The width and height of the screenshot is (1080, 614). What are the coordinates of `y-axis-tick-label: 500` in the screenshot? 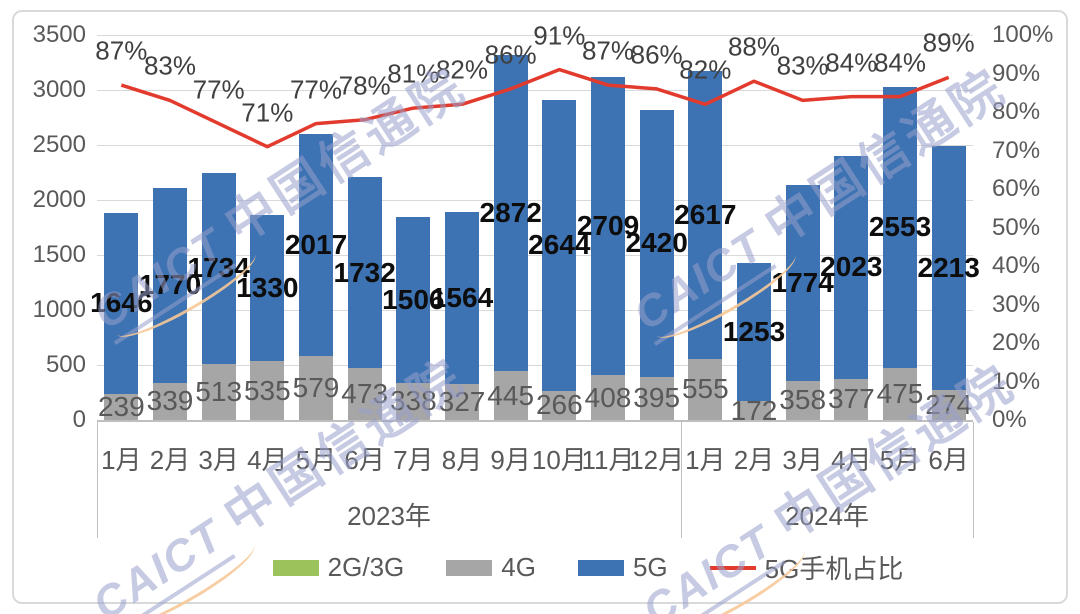 It's located at (65, 364).